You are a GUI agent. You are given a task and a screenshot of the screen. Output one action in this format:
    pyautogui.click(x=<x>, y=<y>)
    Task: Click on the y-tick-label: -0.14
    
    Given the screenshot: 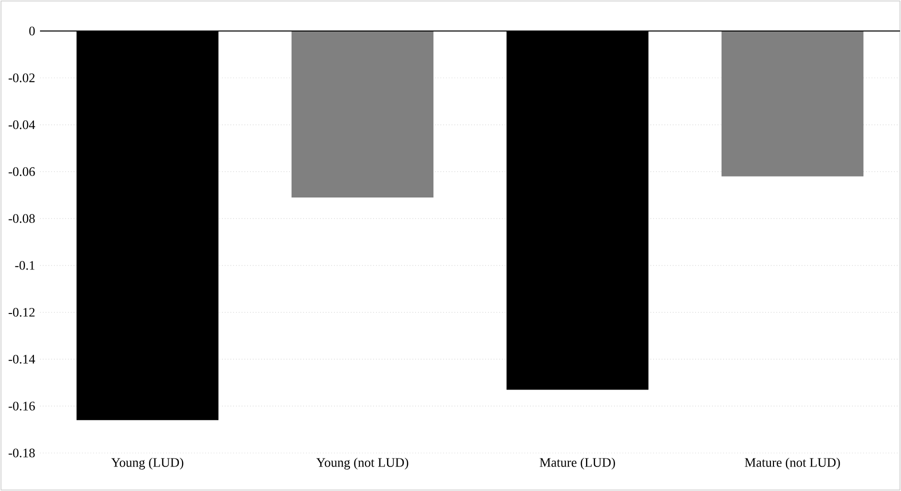 What is the action you would take?
    pyautogui.click(x=22, y=359)
    